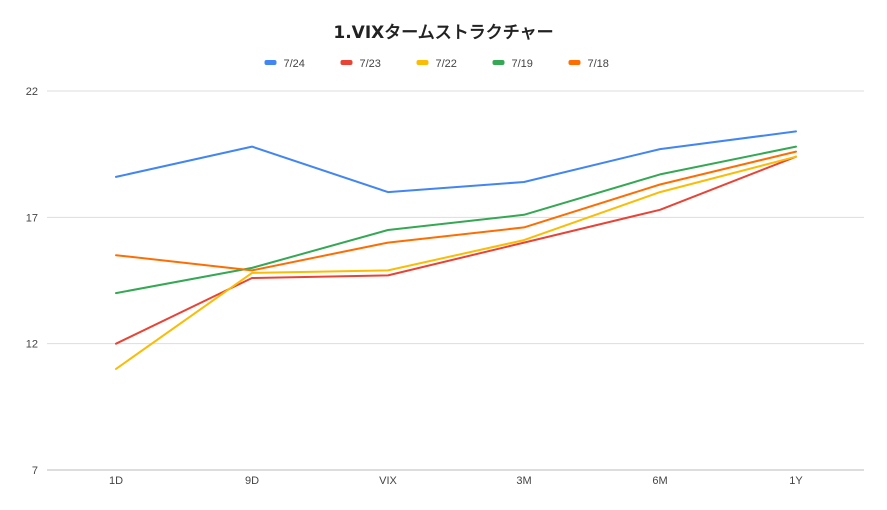 This screenshot has height=510, width=887. I want to click on x-tick-label: 9D, so click(252, 481).